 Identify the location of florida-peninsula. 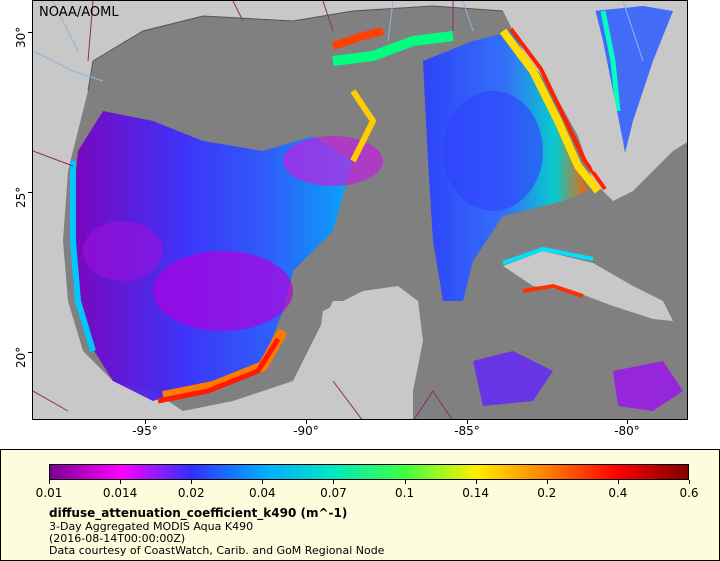
(570, 91).